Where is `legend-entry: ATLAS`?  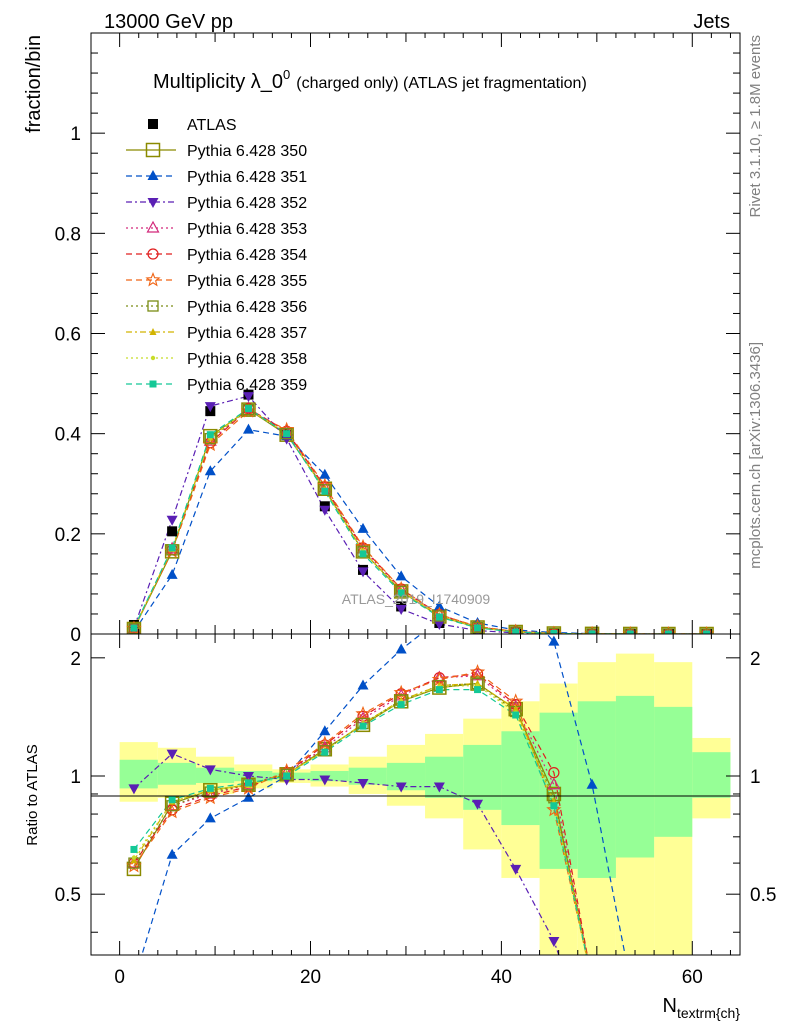 legend-entry: ATLAS is located at coordinates (192, 125).